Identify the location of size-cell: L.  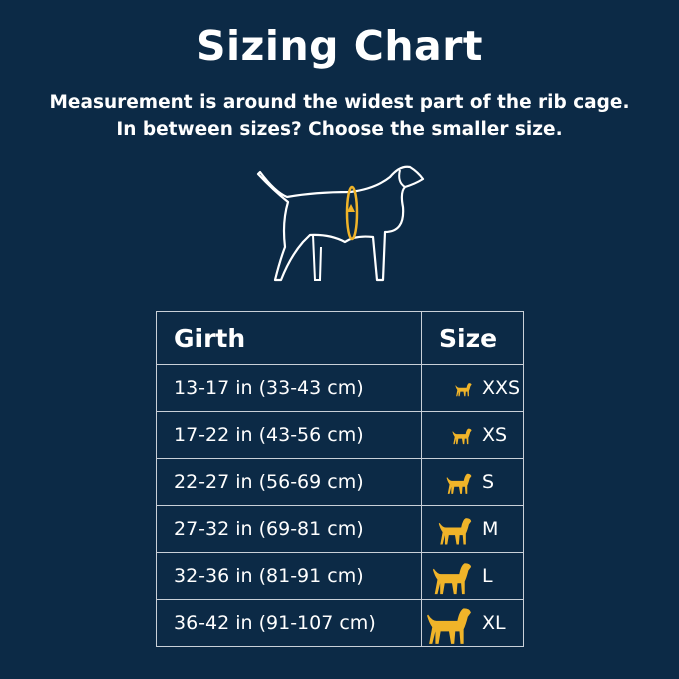
(472, 576).